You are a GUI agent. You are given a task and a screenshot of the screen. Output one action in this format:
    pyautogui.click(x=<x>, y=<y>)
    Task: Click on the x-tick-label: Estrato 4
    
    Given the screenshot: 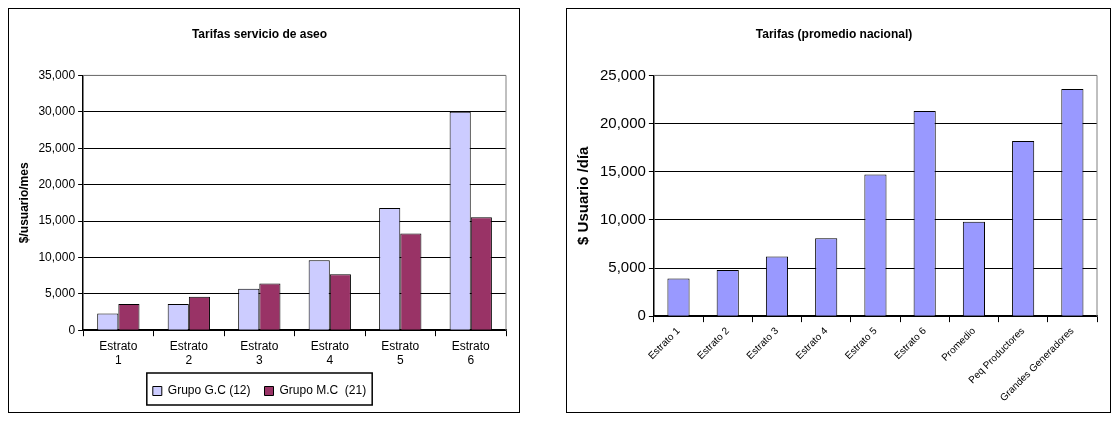 What is the action you would take?
    pyautogui.click(x=330, y=353)
    